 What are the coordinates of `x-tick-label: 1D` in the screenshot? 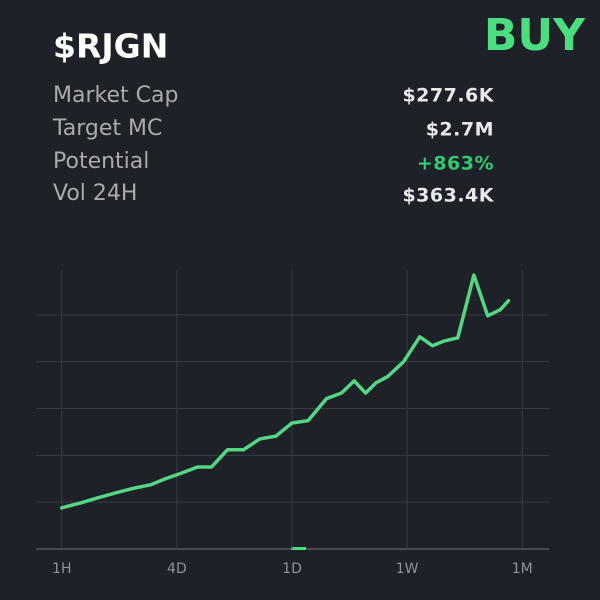 It's located at (292, 569).